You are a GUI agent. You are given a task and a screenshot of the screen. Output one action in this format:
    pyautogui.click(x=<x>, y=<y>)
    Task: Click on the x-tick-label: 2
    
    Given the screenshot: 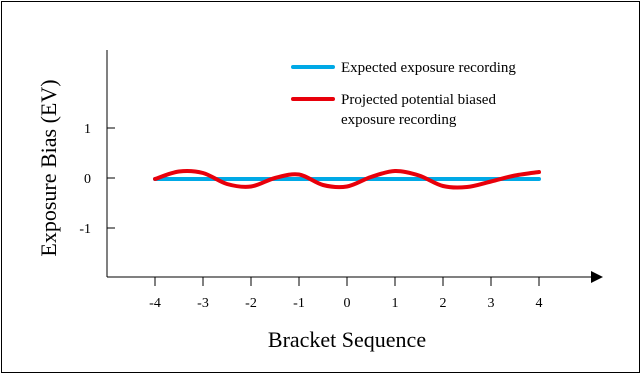 What is the action you would take?
    pyautogui.click(x=443, y=303)
    